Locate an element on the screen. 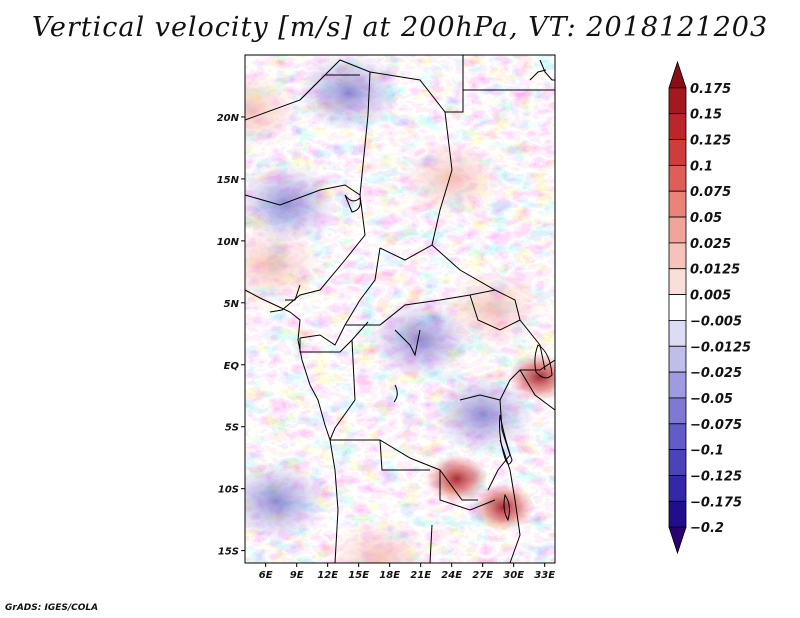 The image size is (800, 618). colorbar-label: −0.025 is located at coordinates (716, 373).